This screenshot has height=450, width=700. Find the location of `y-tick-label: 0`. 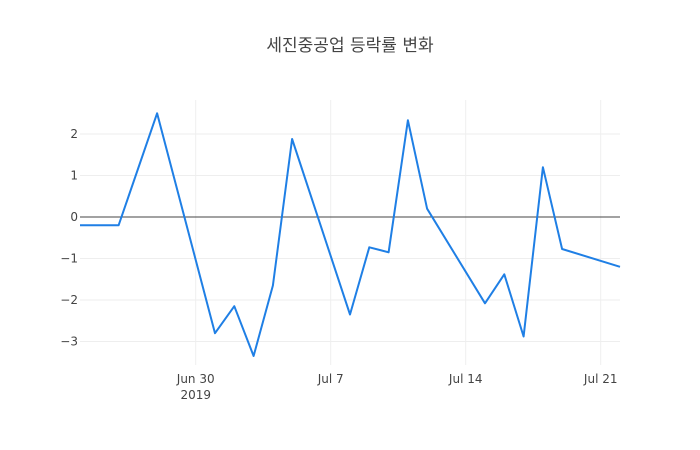

y-tick-label: 0 is located at coordinates (74, 217).